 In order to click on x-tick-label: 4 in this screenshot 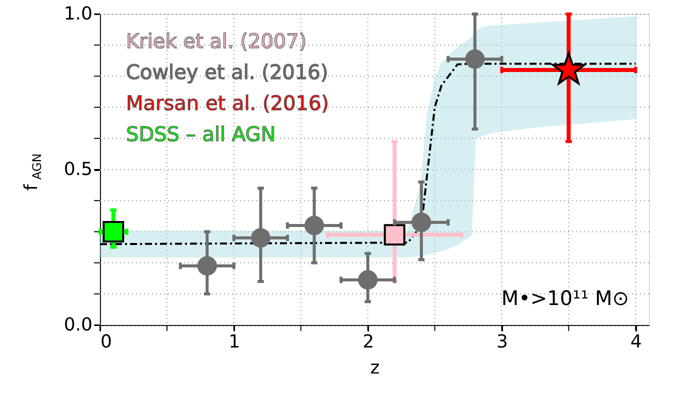, I will do `click(636, 342)`.